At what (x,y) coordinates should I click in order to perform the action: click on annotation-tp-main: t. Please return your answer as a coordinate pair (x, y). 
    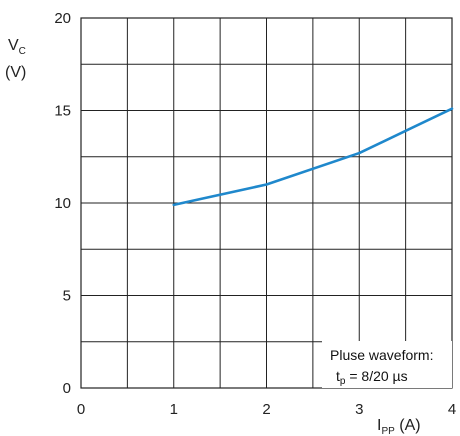
    Looking at the image, I should click on (338, 376).